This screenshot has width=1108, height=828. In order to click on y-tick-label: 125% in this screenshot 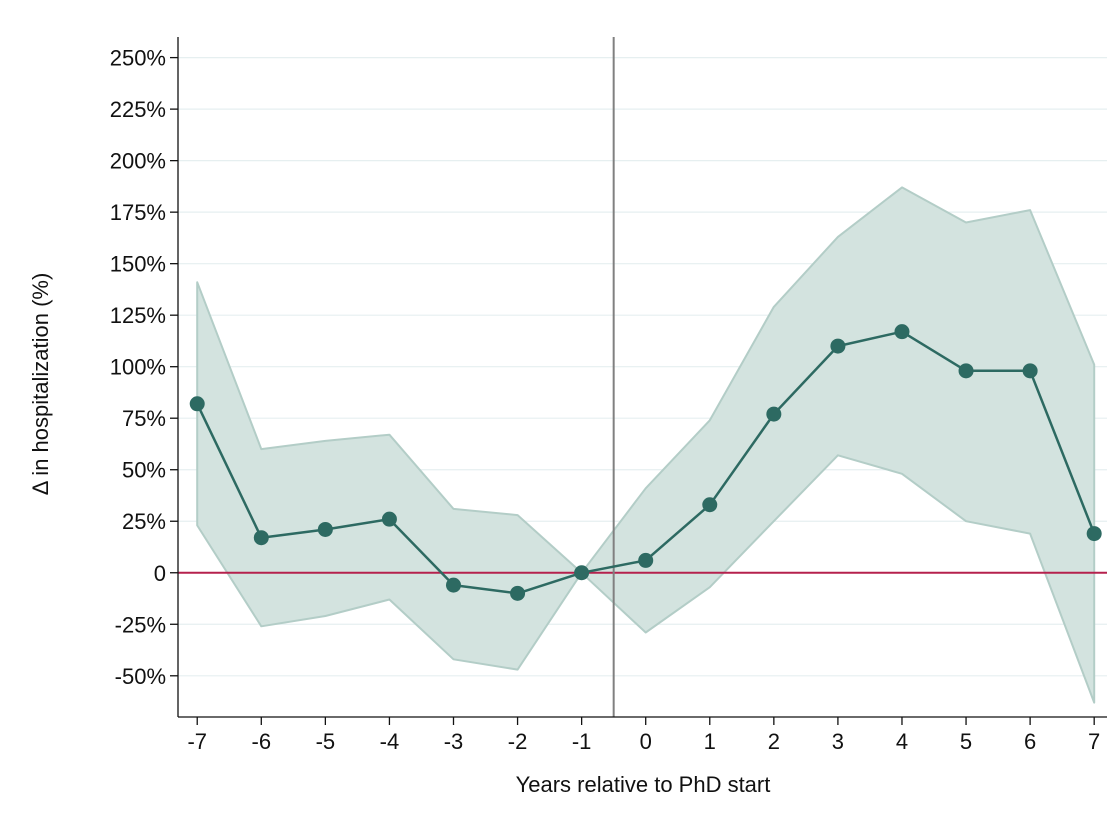, I will do `click(138, 315)`.